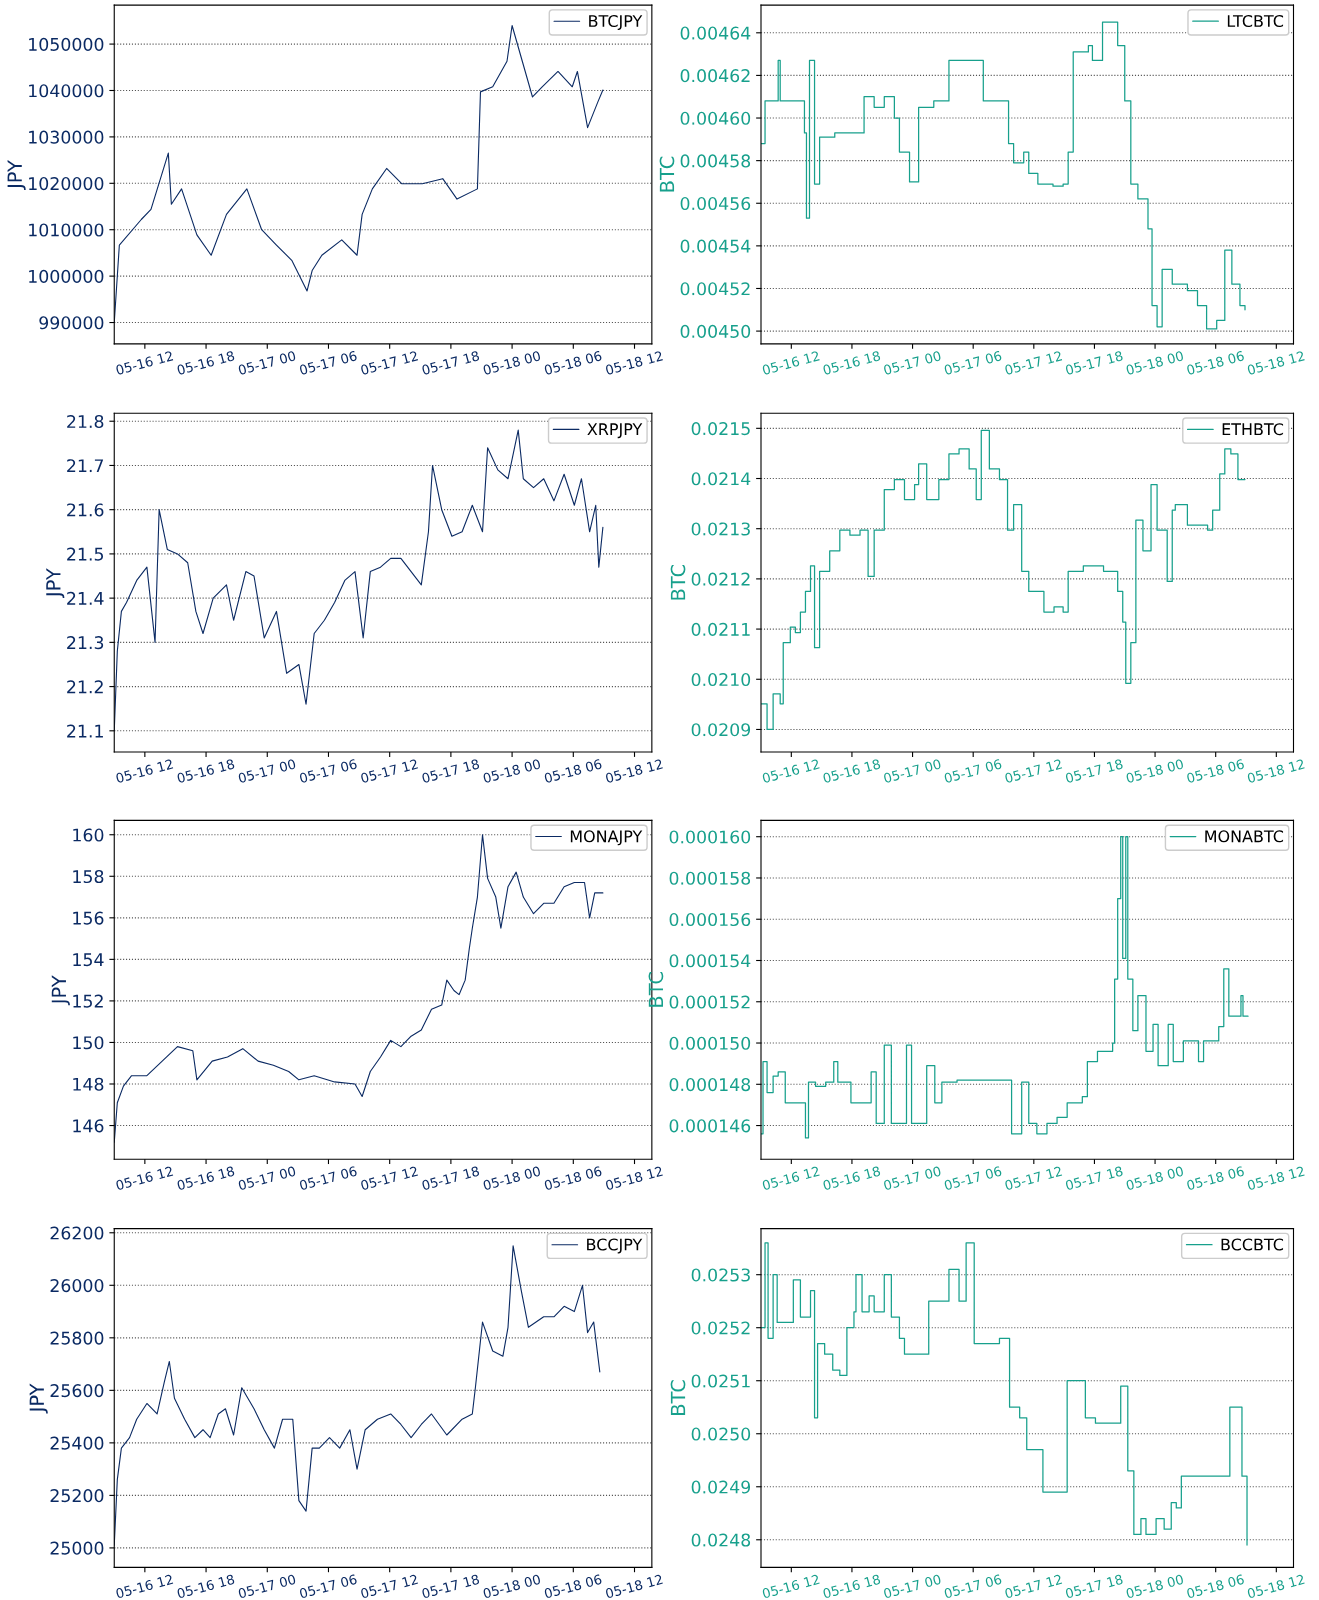  Describe the element at coordinates (721, 479) in the screenshot. I see `y-tick-label: 0.0214` at that location.